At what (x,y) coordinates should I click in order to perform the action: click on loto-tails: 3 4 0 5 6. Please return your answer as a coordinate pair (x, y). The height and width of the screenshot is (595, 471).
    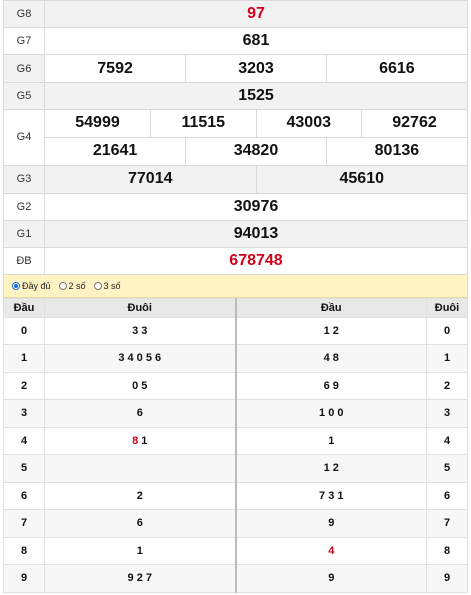
    Looking at the image, I should click on (140, 358).